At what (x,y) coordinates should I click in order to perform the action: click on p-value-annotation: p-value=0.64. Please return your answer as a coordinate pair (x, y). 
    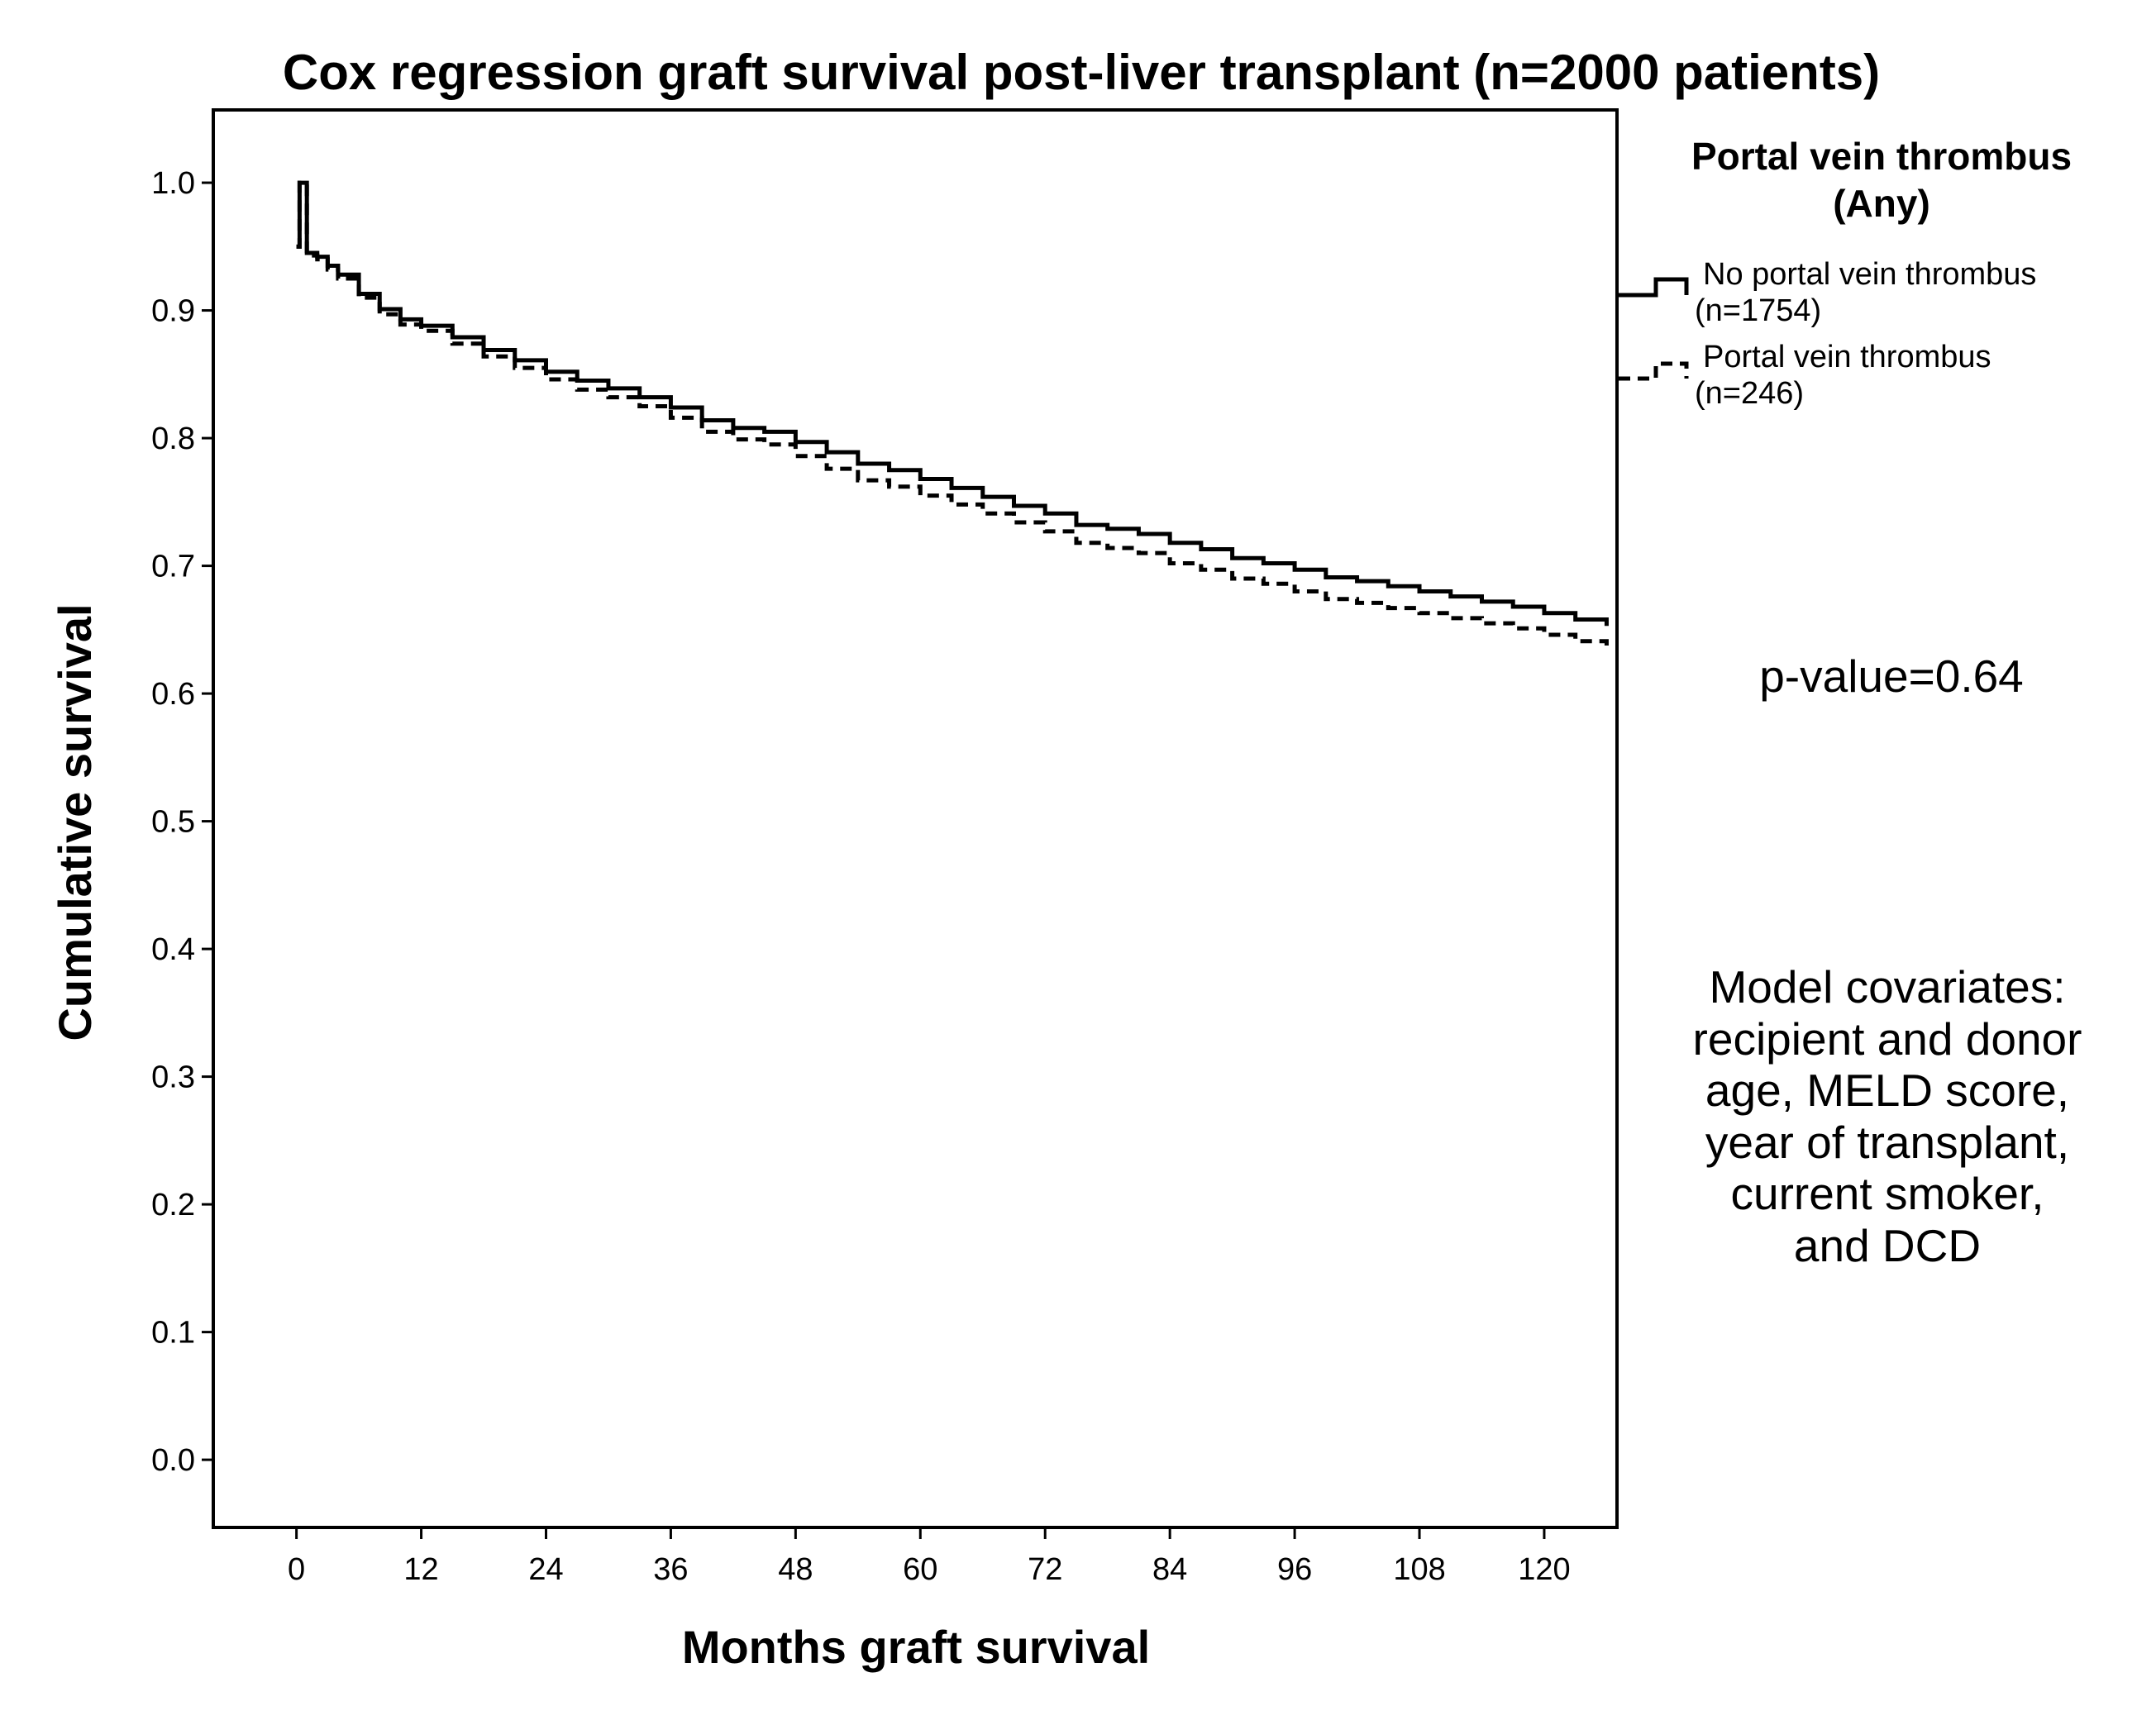
    Looking at the image, I should click on (1891, 676).